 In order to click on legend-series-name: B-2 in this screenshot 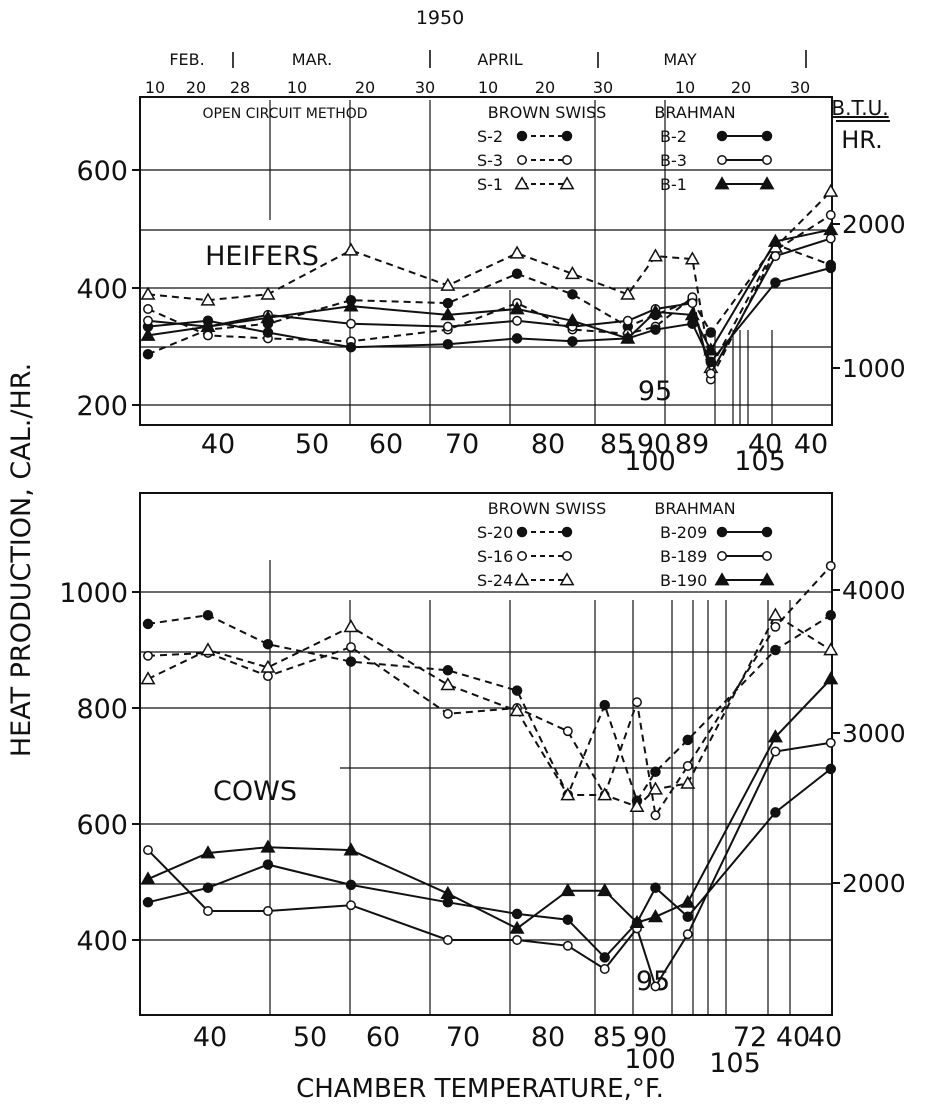, I will do `click(673, 136)`.